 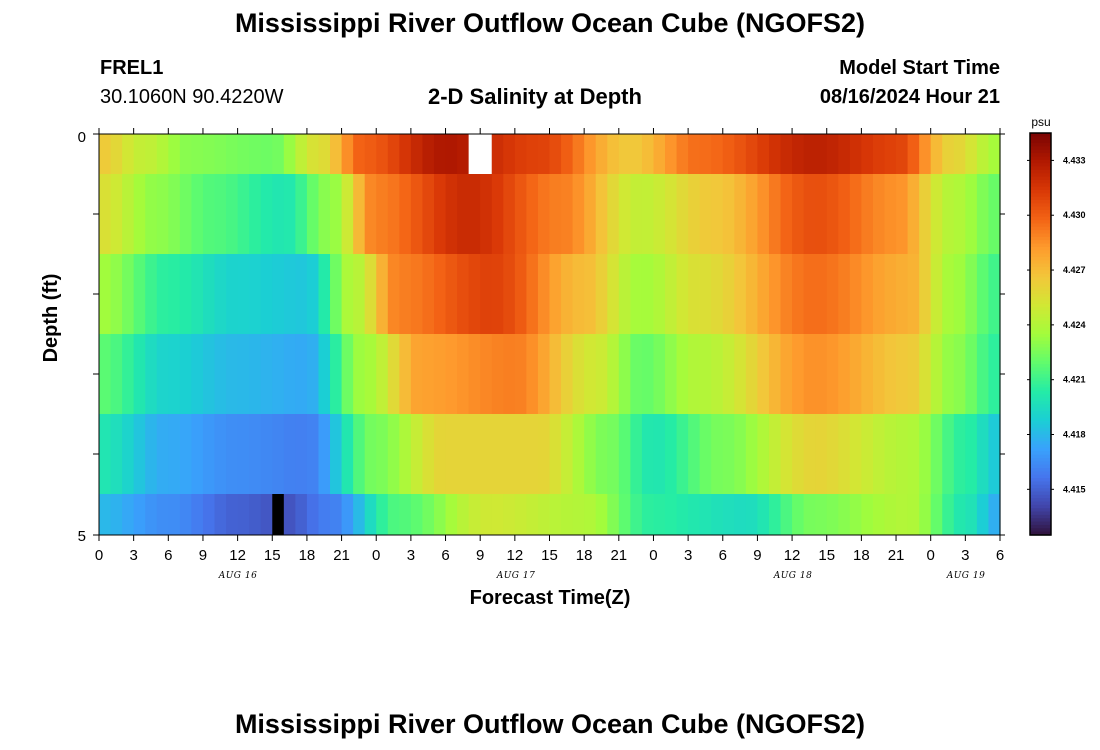 What do you see at coordinates (192, 97) in the screenshot?
I see `station-coords: 30.1060N 90.4220W` at bounding box center [192, 97].